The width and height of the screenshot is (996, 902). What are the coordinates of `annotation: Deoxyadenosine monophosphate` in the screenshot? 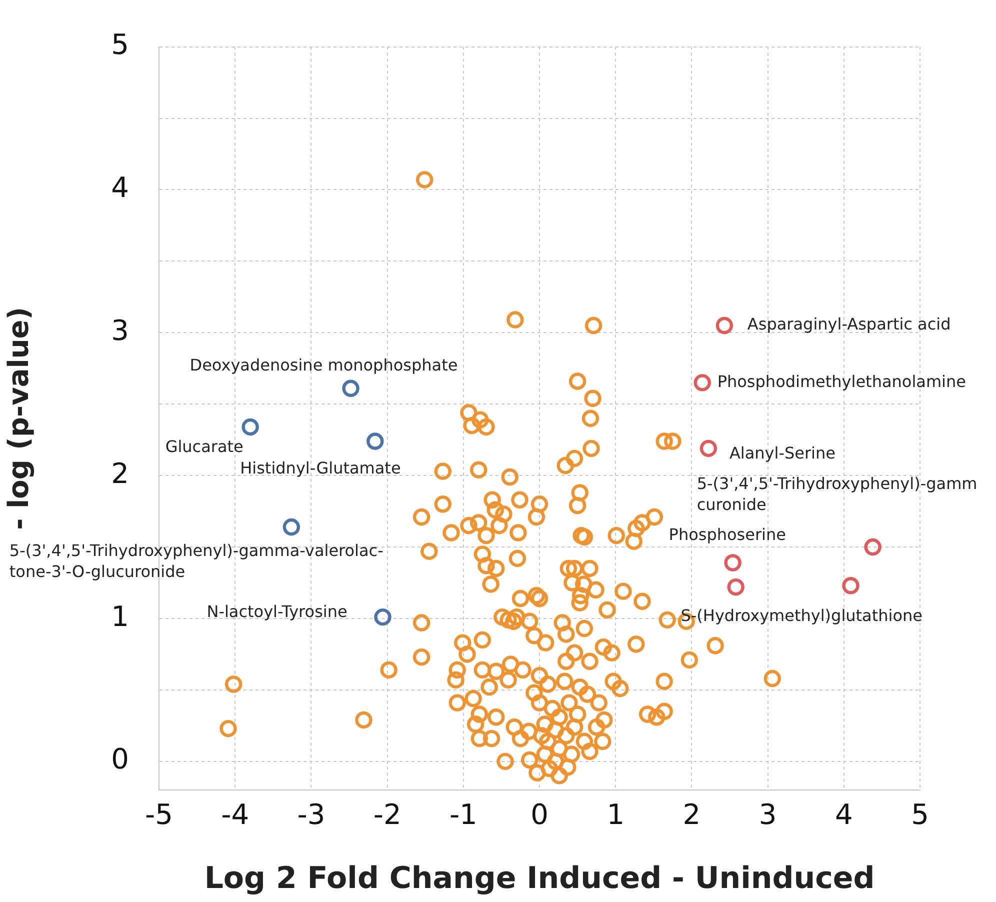 It's located at (324, 365).